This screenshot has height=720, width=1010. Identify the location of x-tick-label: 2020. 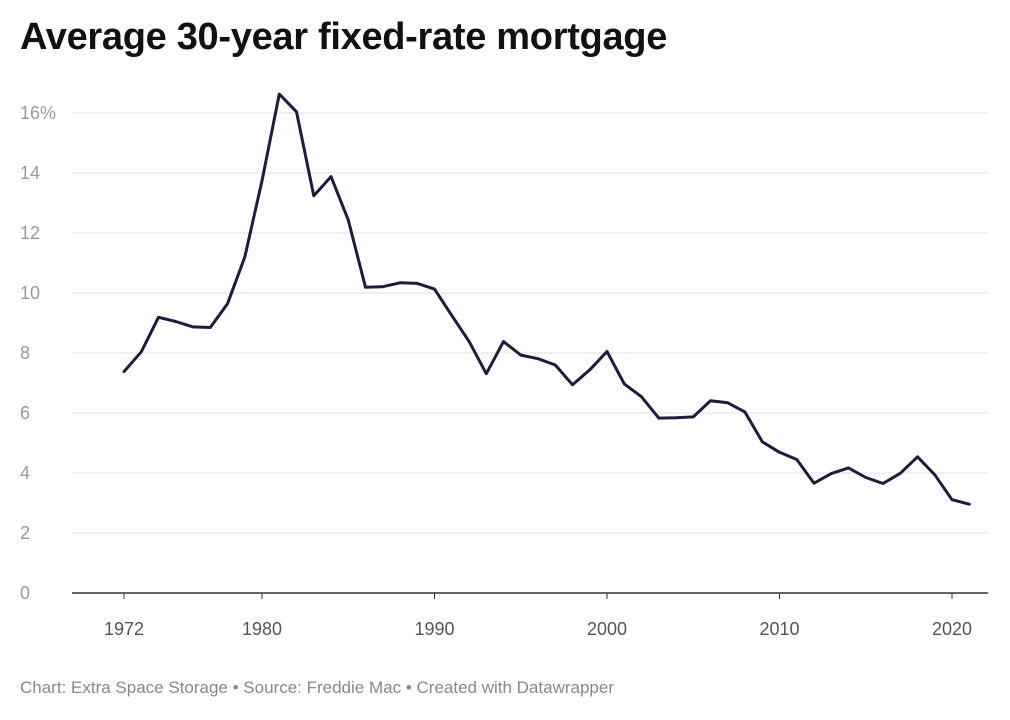
(952, 629).